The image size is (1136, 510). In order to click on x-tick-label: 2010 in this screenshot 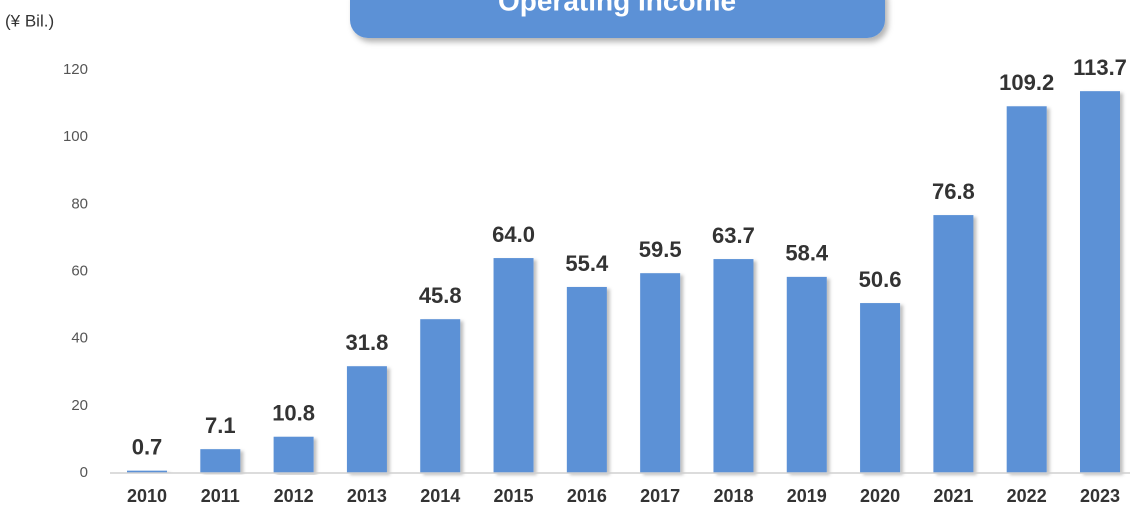, I will do `click(147, 496)`.